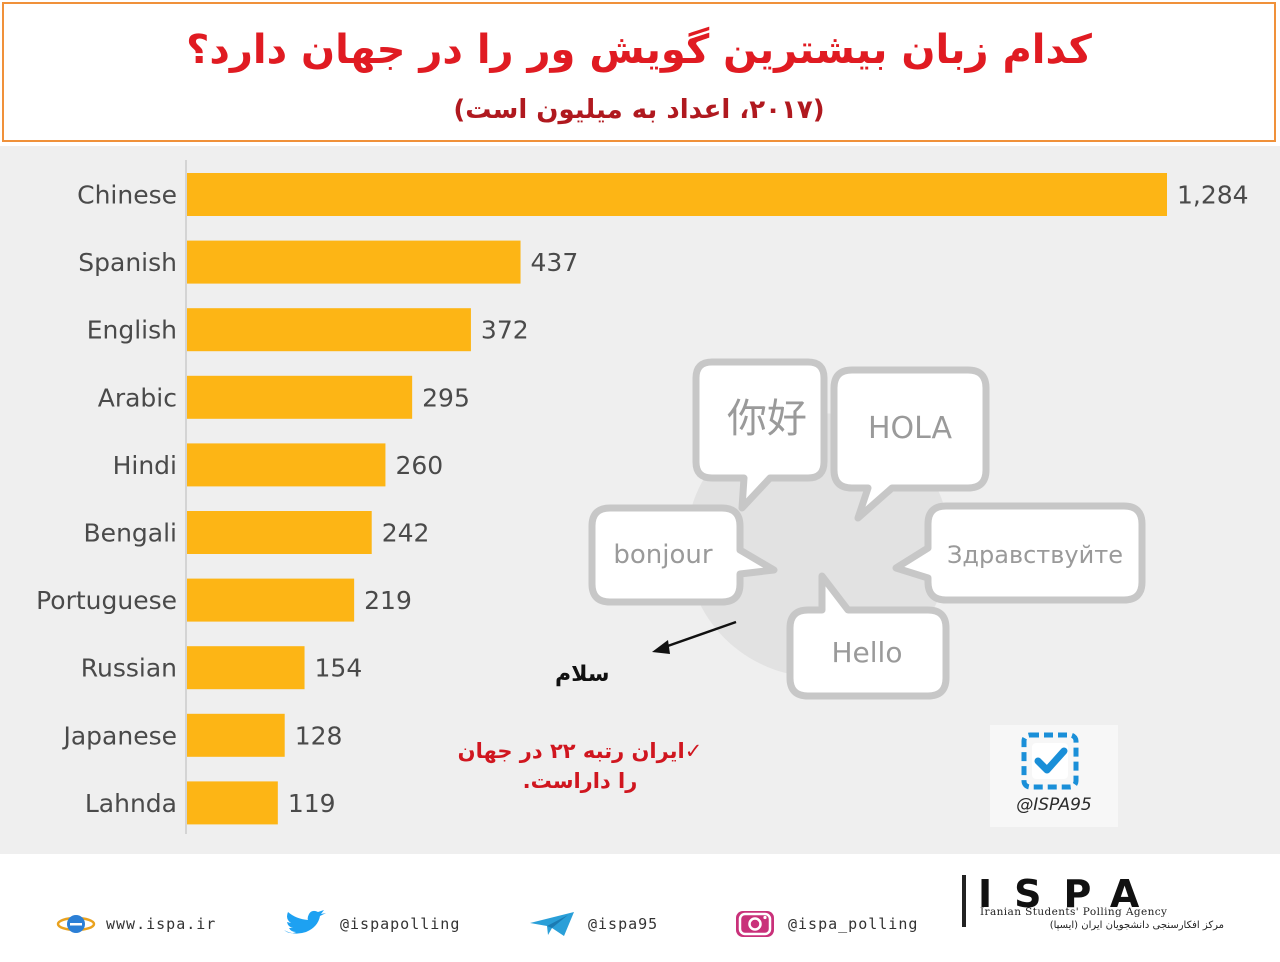 Image resolution: width=1280 pixels, height=962 pixels. I want to click on value-label-portuguese: 219, so click(388, 600).